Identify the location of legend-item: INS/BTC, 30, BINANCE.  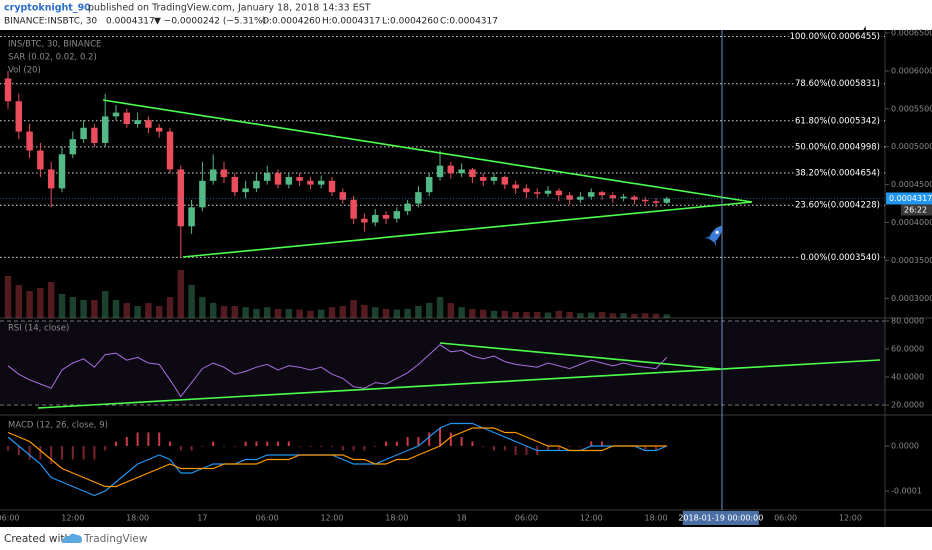
(54, 45).